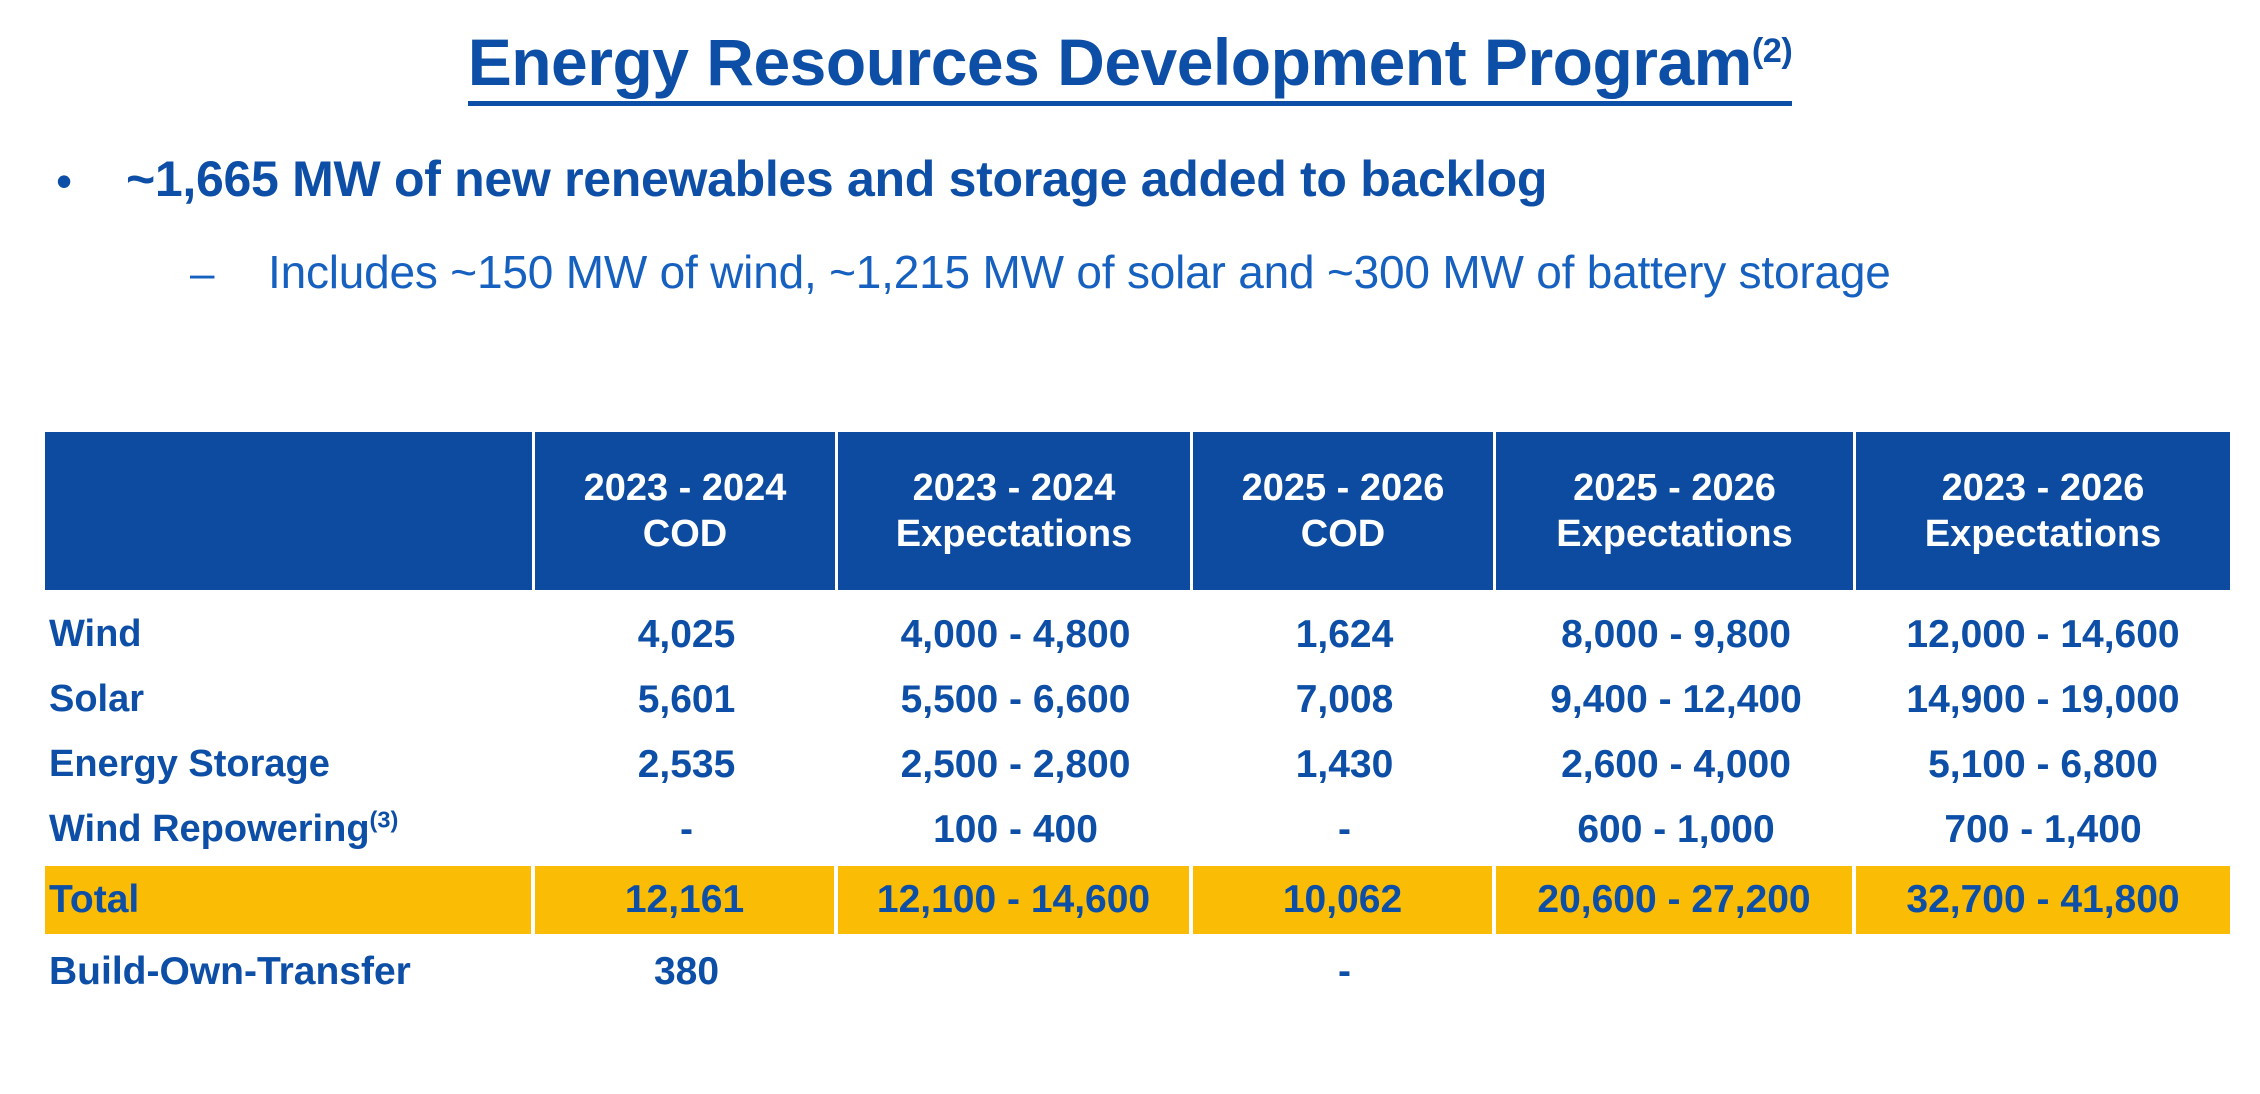 The height and width of the screenshot is (1094, 2260). Describe the element at coordinates (1344, 511) in the screenshot. I see `table-header-cell-2025-2026-cod: 2025 - 2026 COD` at that location.